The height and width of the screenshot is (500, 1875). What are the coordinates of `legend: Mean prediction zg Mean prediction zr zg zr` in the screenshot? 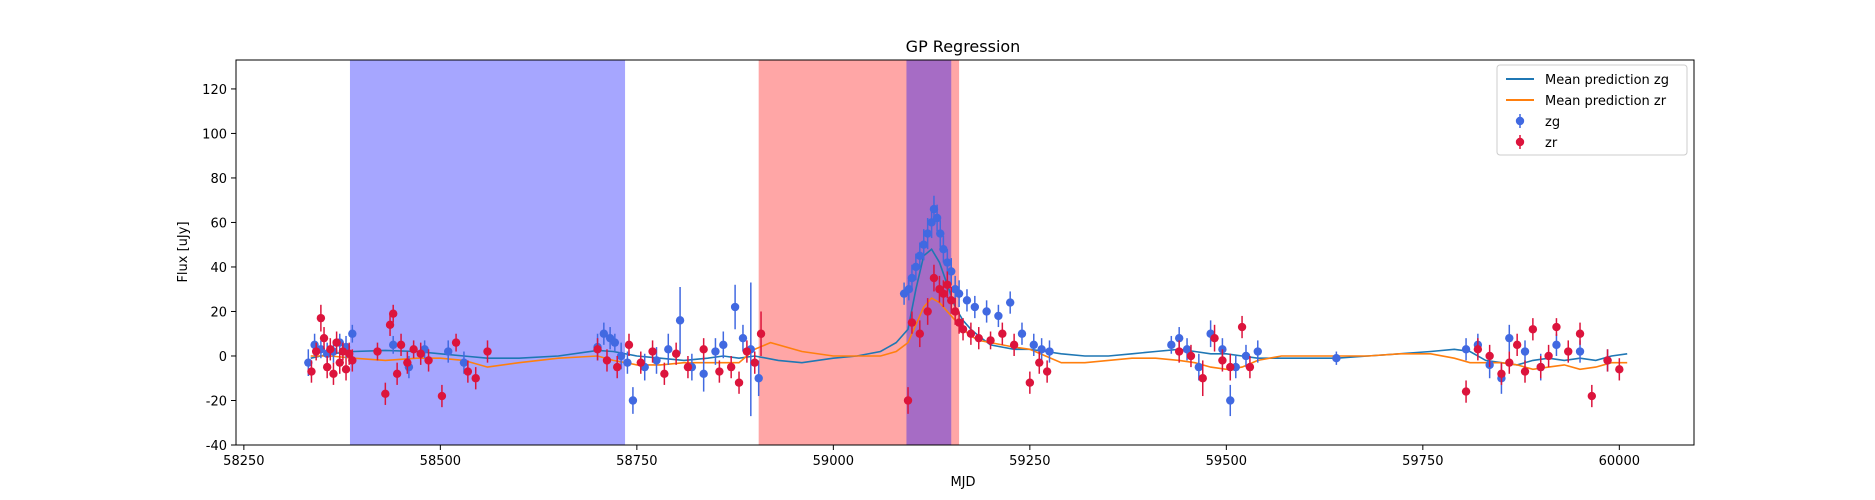 It's located at (1592, 110).